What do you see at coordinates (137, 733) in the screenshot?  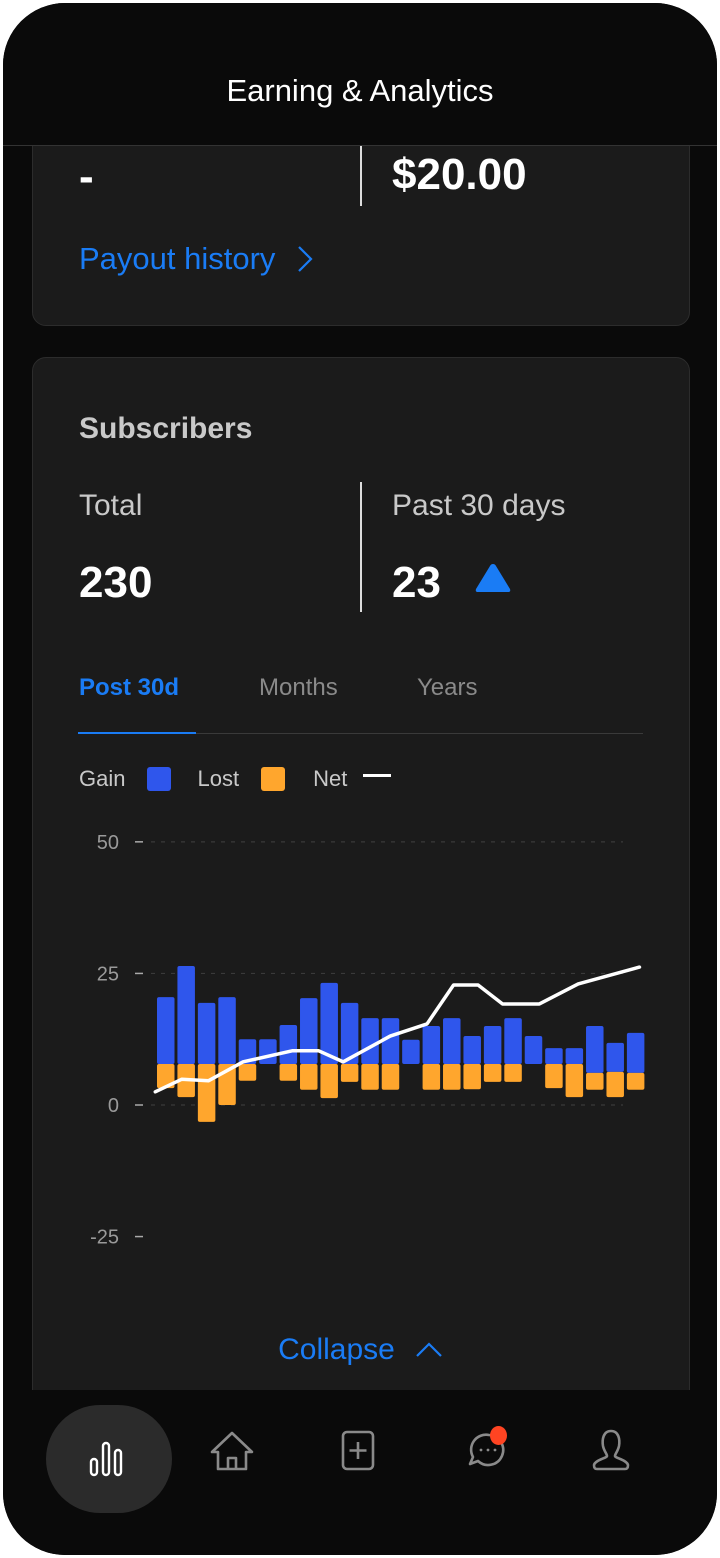 I see `active-tab-indicator` at bounding box center [137, 733].